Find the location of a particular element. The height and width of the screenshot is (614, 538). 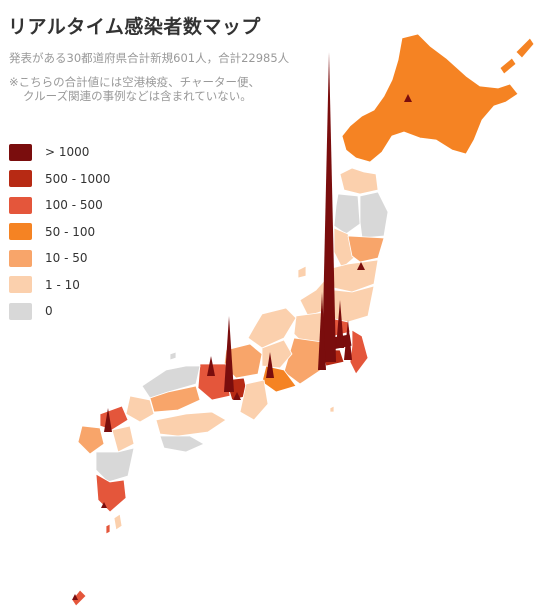

spike-kanagawa is located at coordinates (322, 331).